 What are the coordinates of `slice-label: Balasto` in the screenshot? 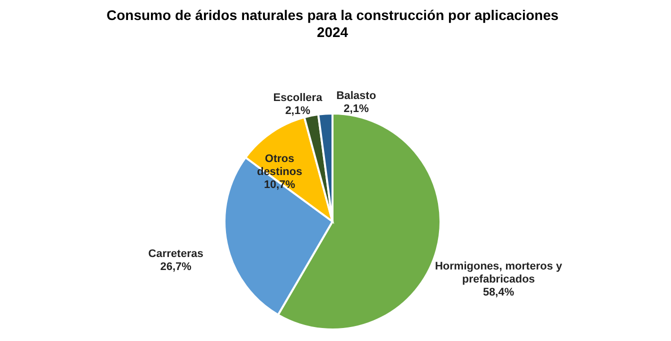 It's located at (356, 96).